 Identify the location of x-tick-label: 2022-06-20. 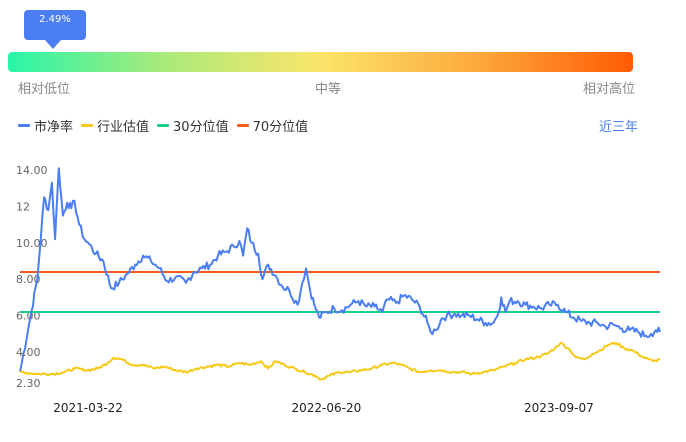
(327, 408).